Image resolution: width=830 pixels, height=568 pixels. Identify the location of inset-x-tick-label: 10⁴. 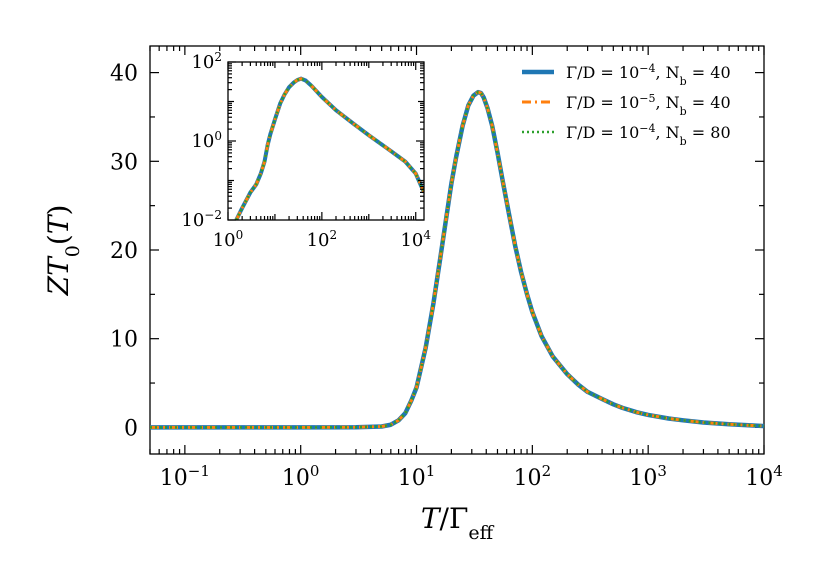
(415, 239).